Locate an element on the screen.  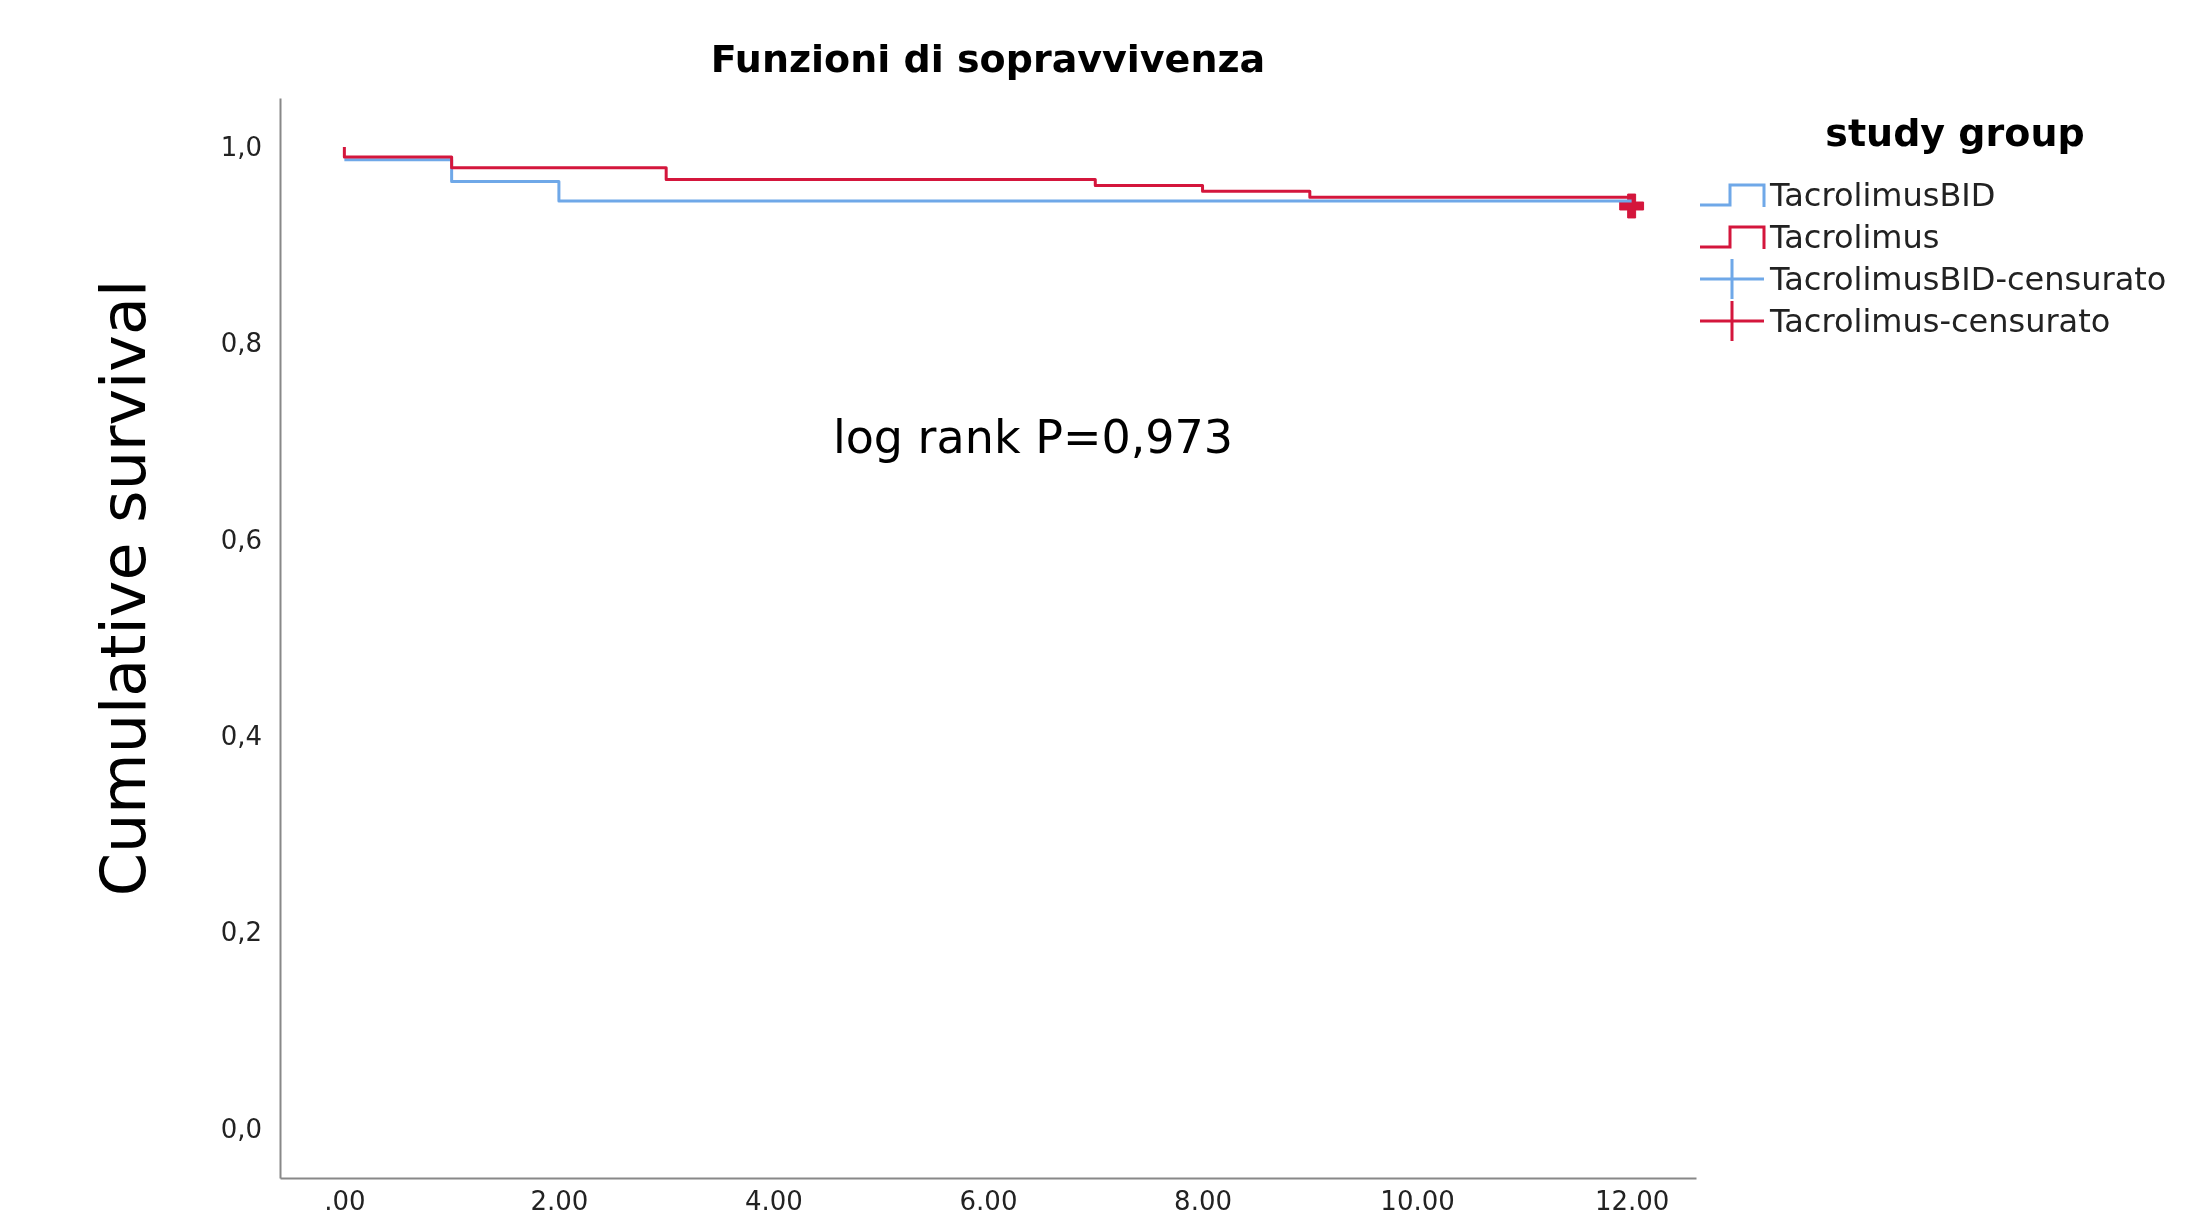
x-tick-label: 10.00 is located at coordinates (1417, 1201).